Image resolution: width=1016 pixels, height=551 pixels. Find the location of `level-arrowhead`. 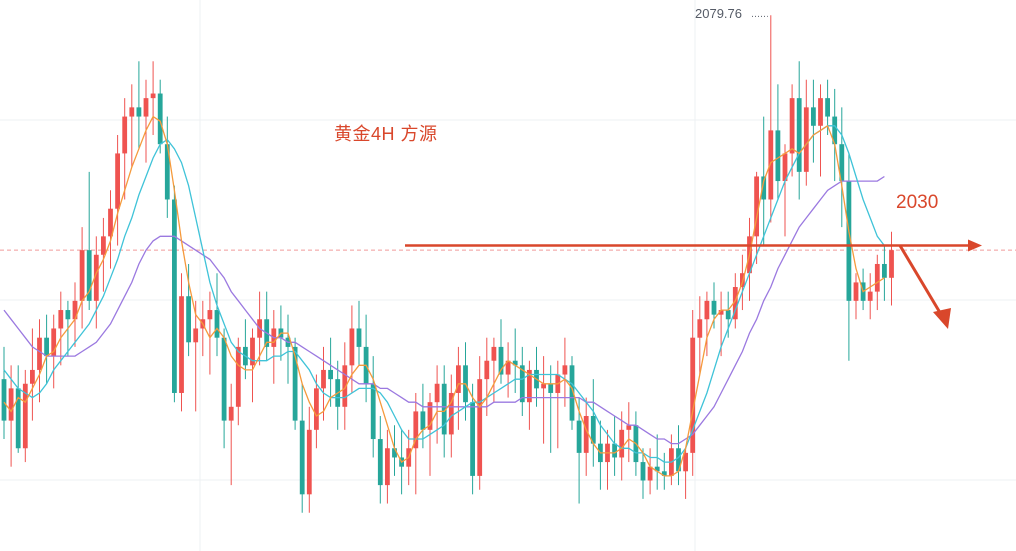

level-arrowhead is located at coordinates (975, 245).